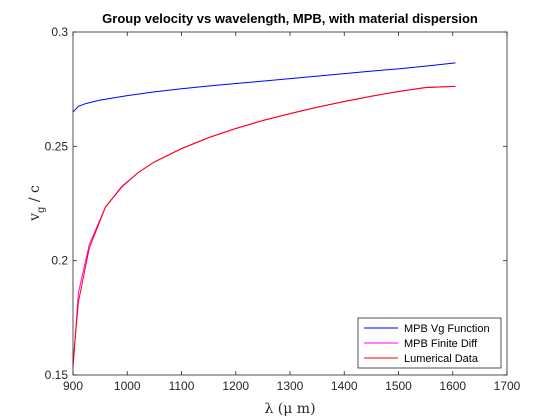  Describe the element at coordinates (452, 386) in the screenshot. I see `x-tick-label: 1600` at that location.